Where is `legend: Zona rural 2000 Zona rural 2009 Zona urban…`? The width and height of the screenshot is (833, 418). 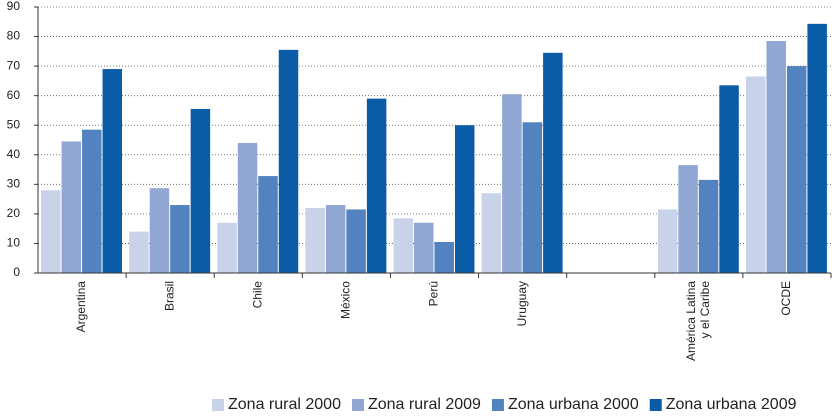 legend: Zona rural 2000 Zona rural 2009 Zona urban… is located at coordinates (504, 404).